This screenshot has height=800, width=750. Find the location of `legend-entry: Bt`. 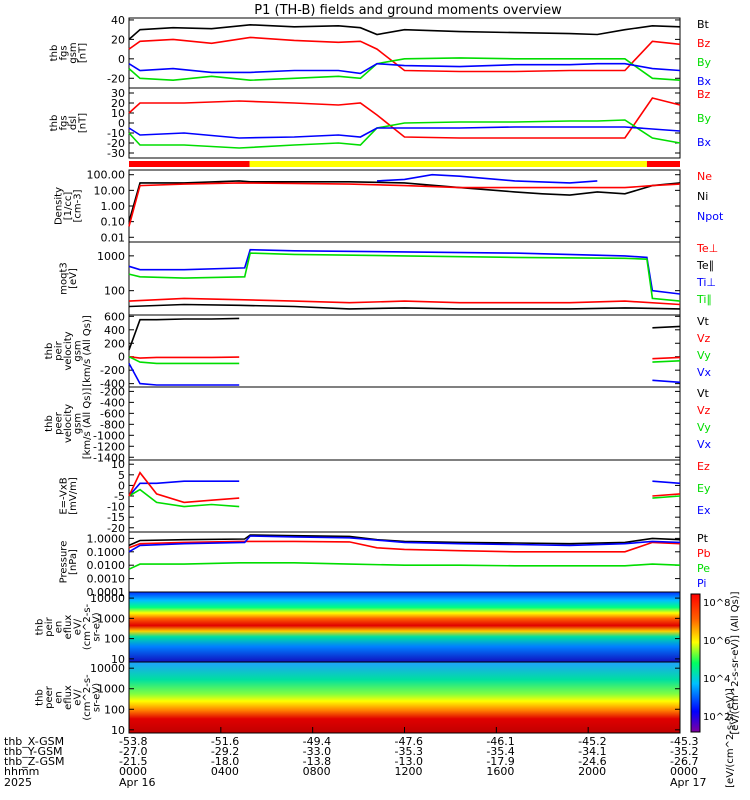

legend-entry: Bt is located at coordinates (703, 24).